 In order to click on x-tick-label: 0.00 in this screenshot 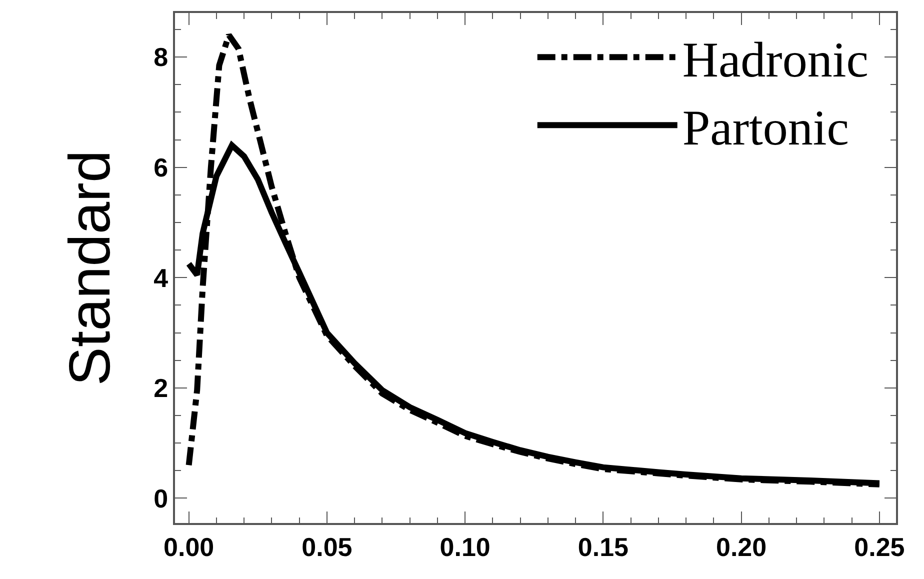, I will do `click(189, 547)`.